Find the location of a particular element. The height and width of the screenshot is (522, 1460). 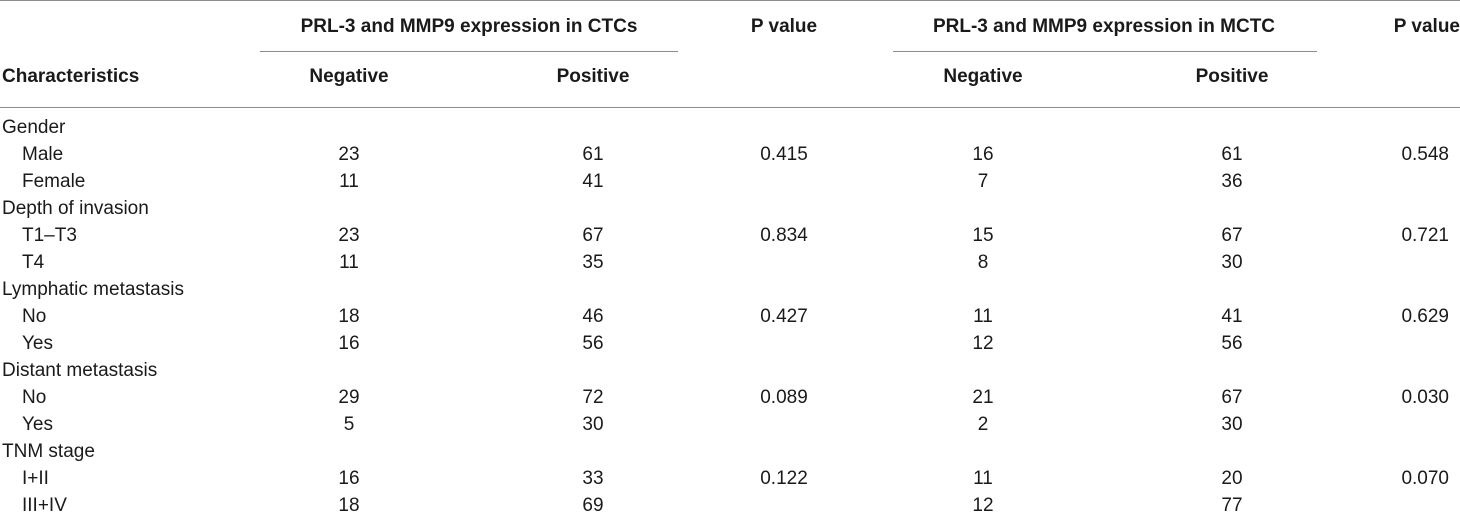

mctc-negative-cell: 15 is located at coordinates (983, 235).